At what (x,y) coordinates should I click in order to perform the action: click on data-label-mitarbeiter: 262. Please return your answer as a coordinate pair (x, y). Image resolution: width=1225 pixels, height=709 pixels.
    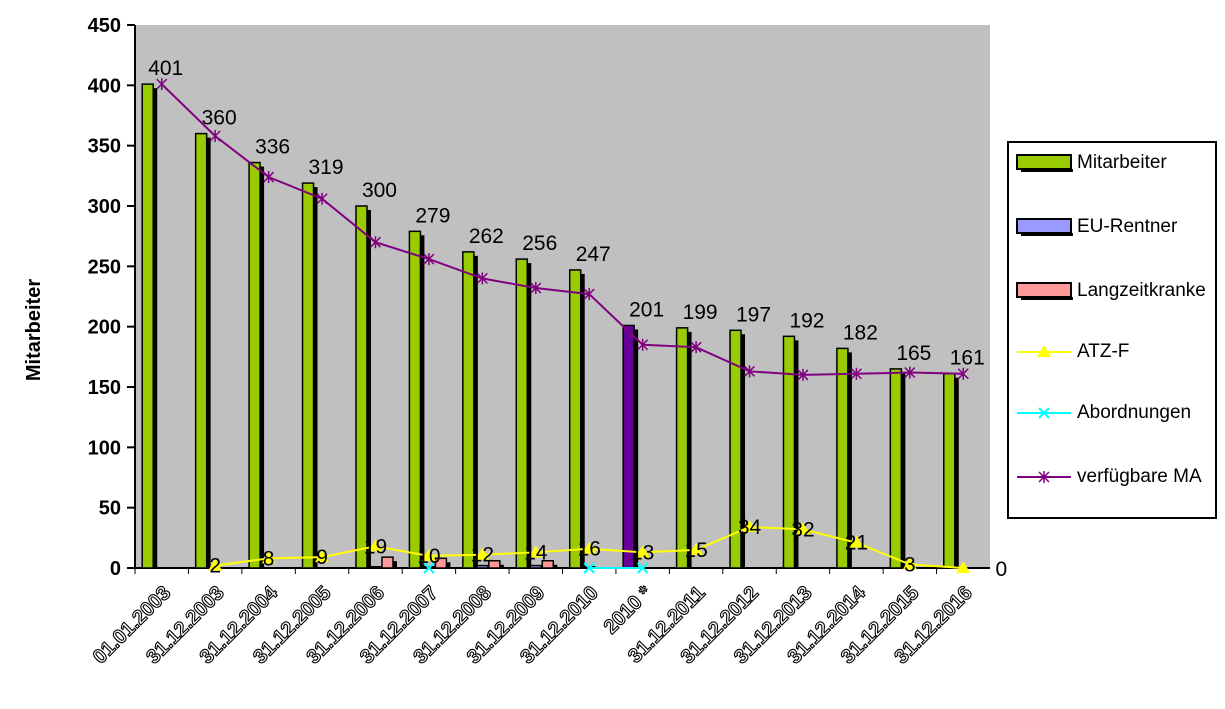
    Looking at the image, I should click on (486, 236).